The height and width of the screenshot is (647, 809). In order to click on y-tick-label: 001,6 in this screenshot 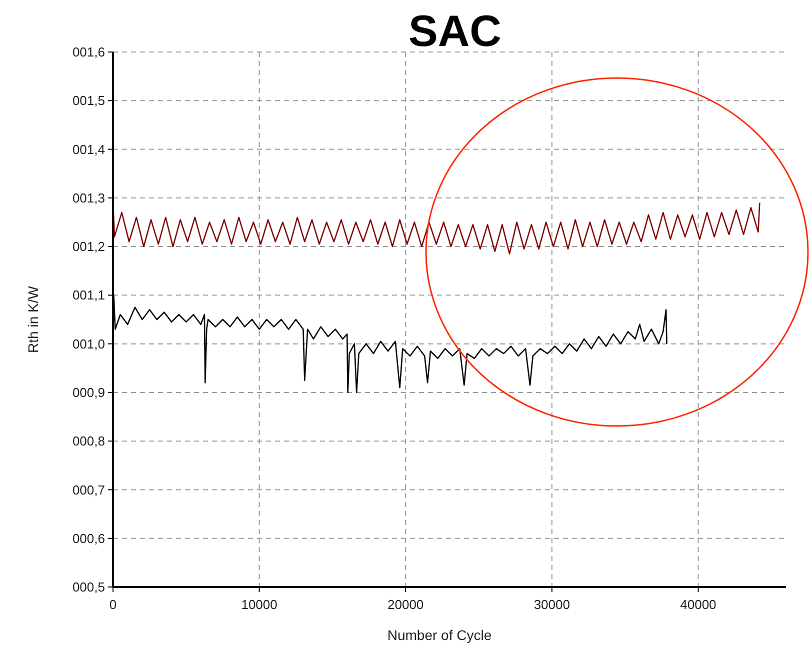, I will do `click(88, 52)`.